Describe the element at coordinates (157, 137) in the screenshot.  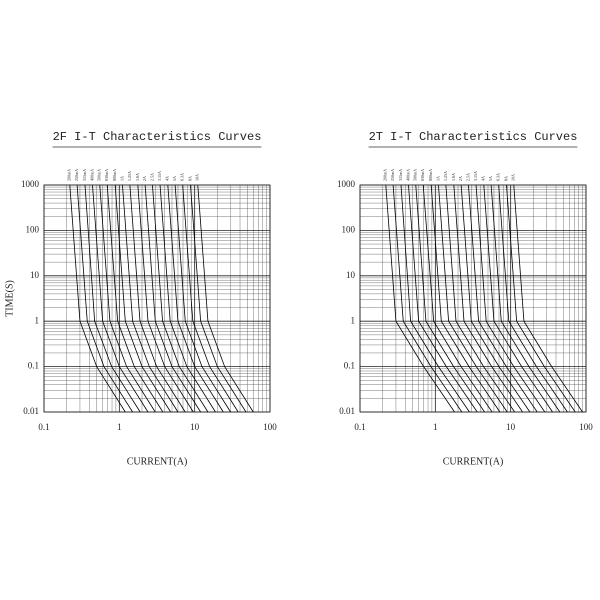
I see `chart-title: 2F I-T Characteristics Curves` at that location.